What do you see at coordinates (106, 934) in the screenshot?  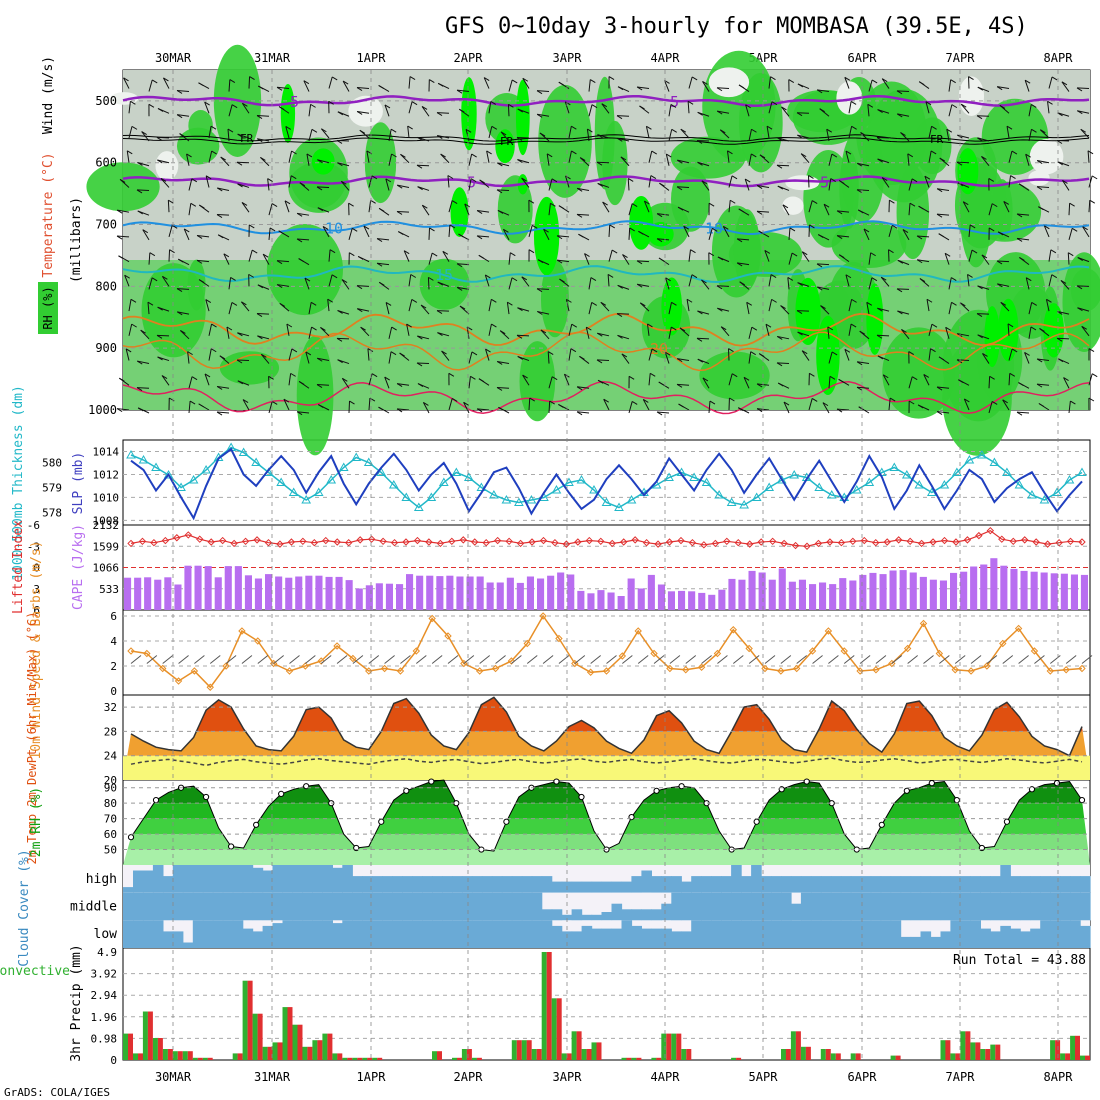 I see `cloud-level-label: low` at bounding box center [106, 934].